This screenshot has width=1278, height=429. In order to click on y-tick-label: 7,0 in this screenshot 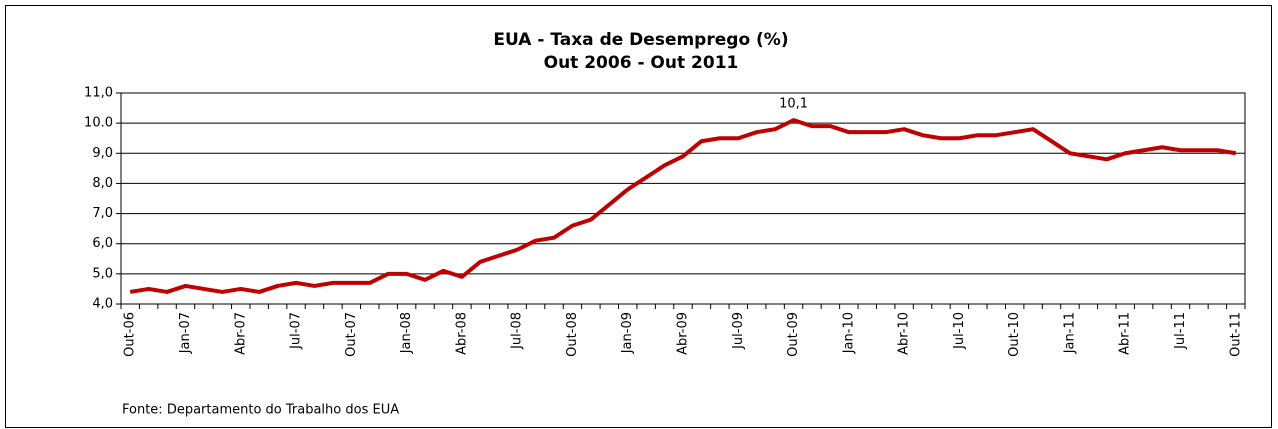, I will do `click(102, 213)`.